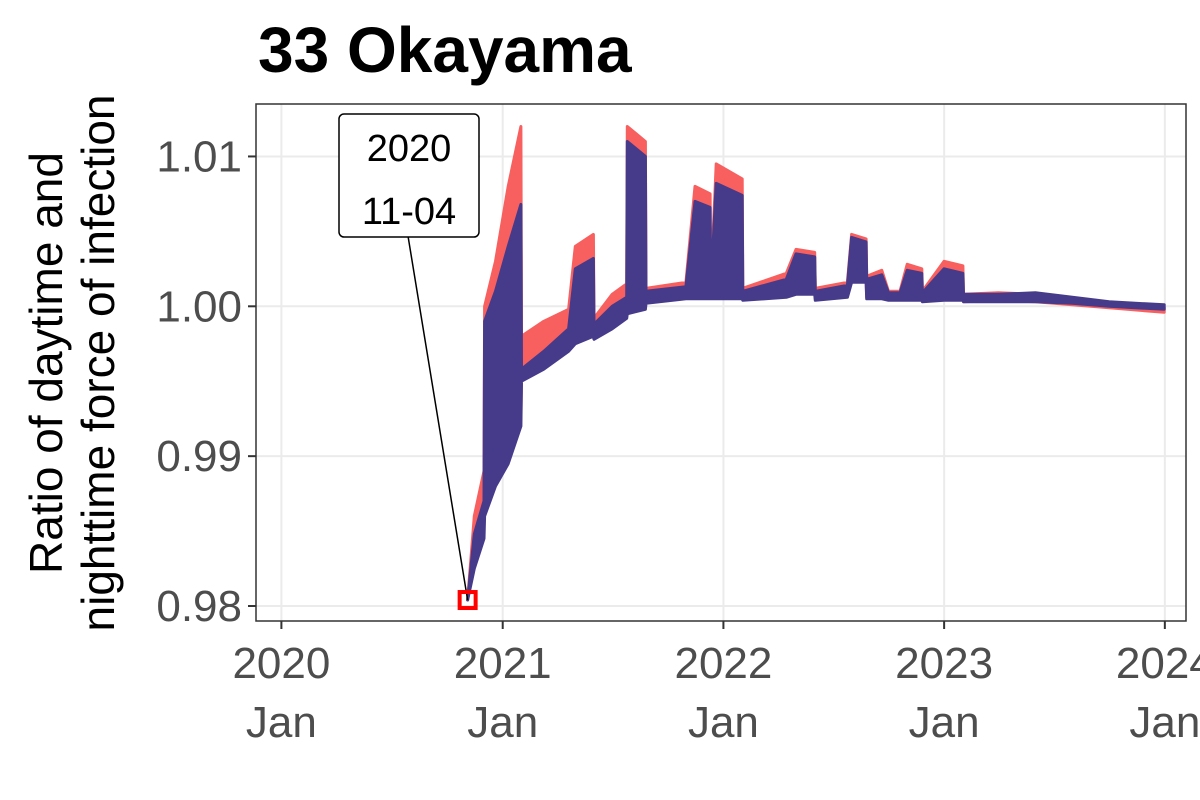 This screenshot has width=1200, height=800. I want to click on annotation: 2020 11-04, so click(409, 362).